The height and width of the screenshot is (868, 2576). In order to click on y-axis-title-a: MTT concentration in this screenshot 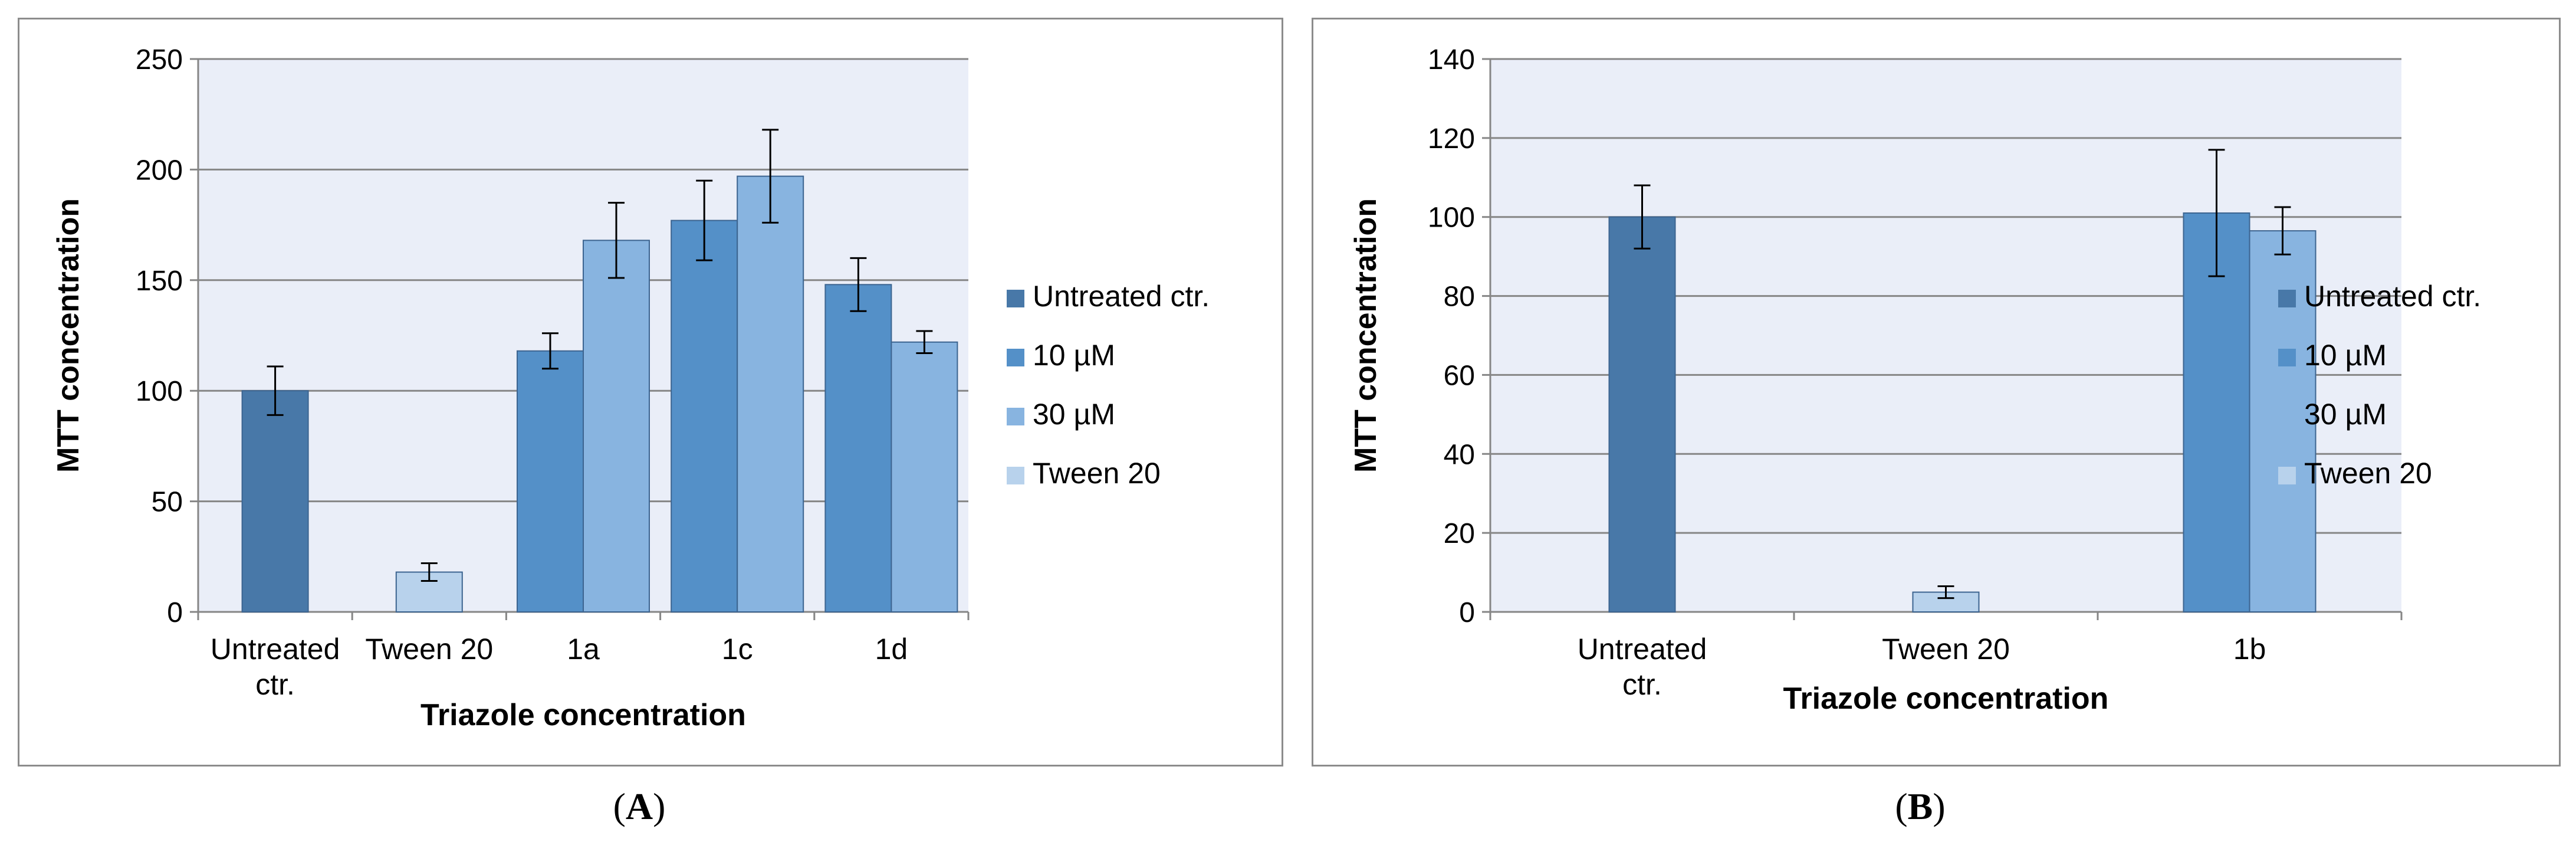, I will do `click(68, 335)`.